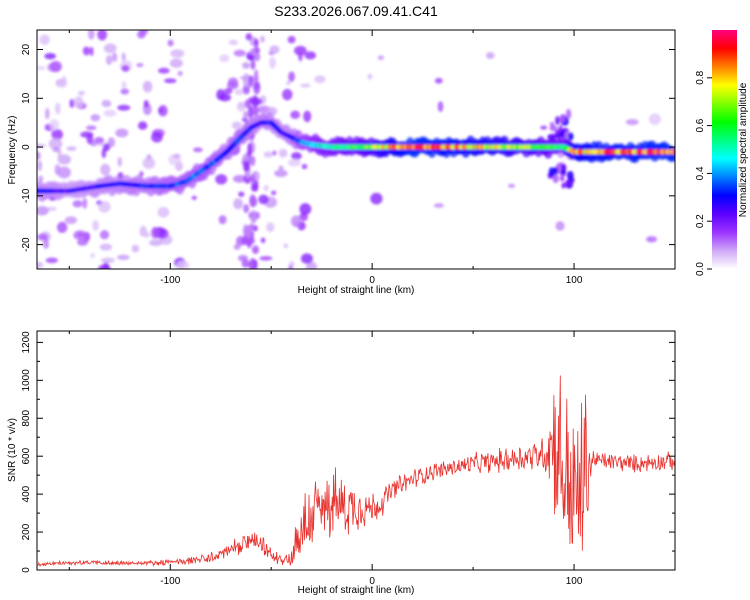  I want to click on colorbar-tick-label: 0.4, so click(700, 173).